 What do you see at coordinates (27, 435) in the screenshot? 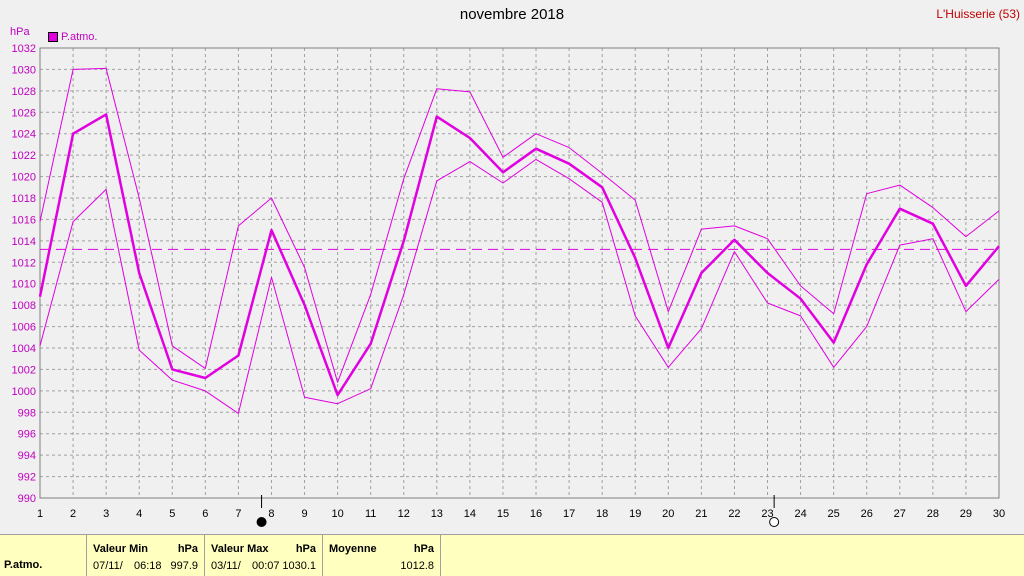
I see `y-tick-label: 996` at bounding box center [27, 435].